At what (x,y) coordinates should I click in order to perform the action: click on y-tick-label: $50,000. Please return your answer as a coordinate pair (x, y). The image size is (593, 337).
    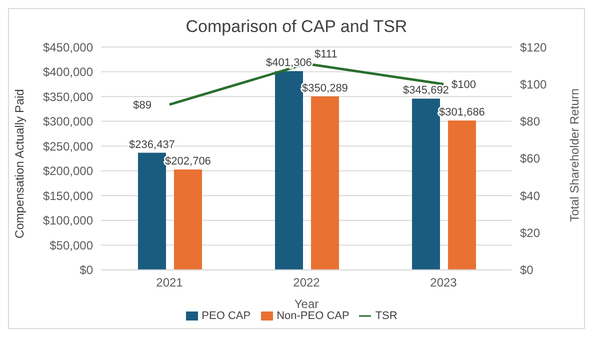
    Looking at the image, I should click on (72, 245).